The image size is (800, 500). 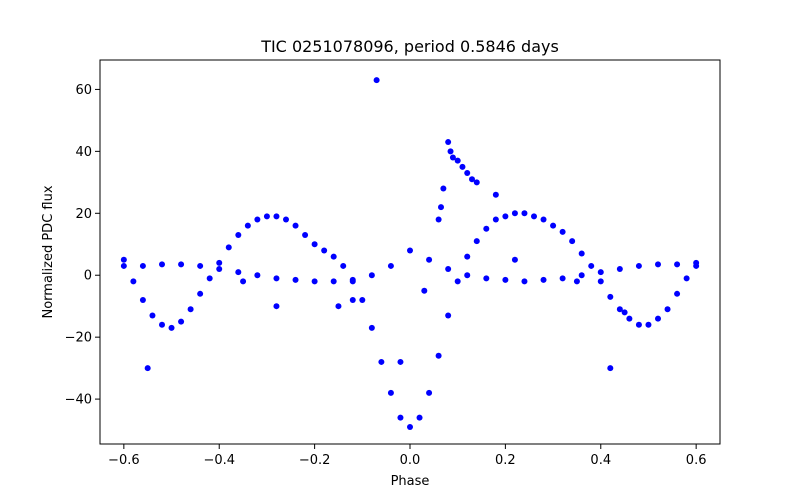 What do you see at coordinates (410, 481) in the screenshot?
I see `x-axis-label: Phase` at bounding box center [410, 481].